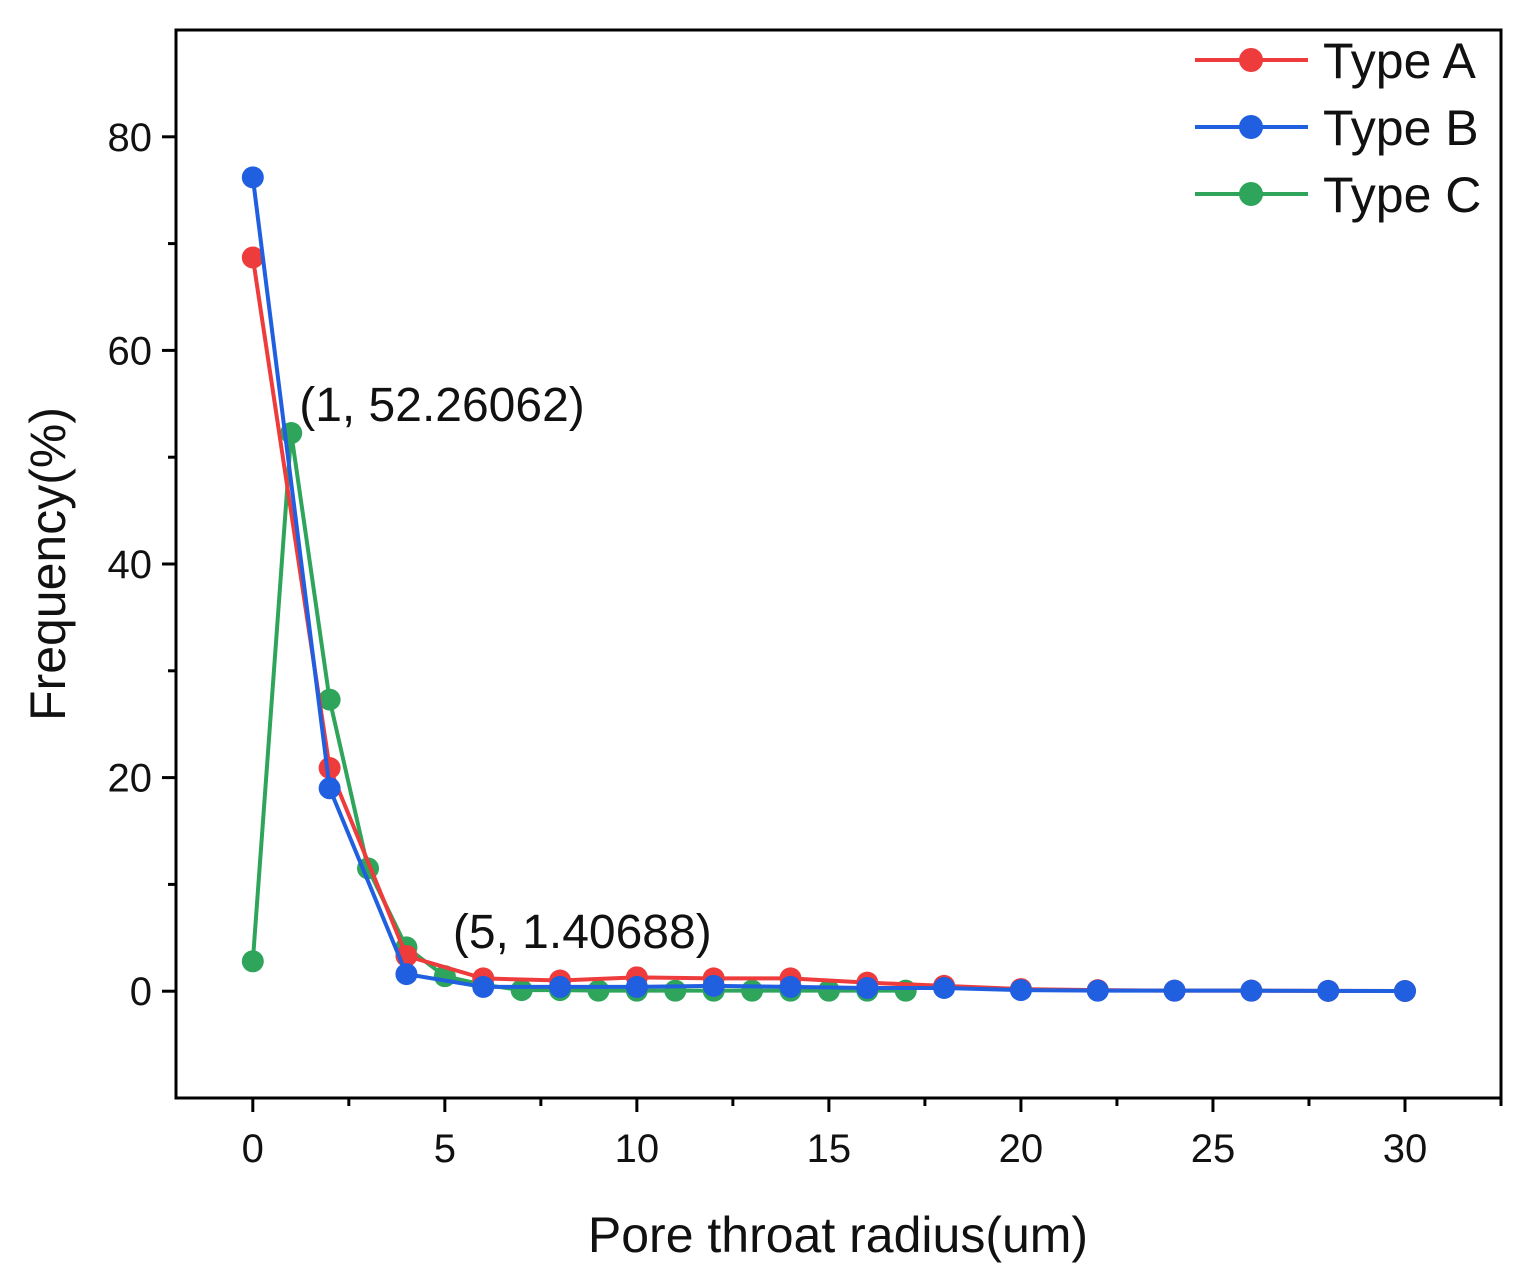  Describe the element at coordinates (1400, 61) in the screenshot. I see `legend-label: Type A` at that location.